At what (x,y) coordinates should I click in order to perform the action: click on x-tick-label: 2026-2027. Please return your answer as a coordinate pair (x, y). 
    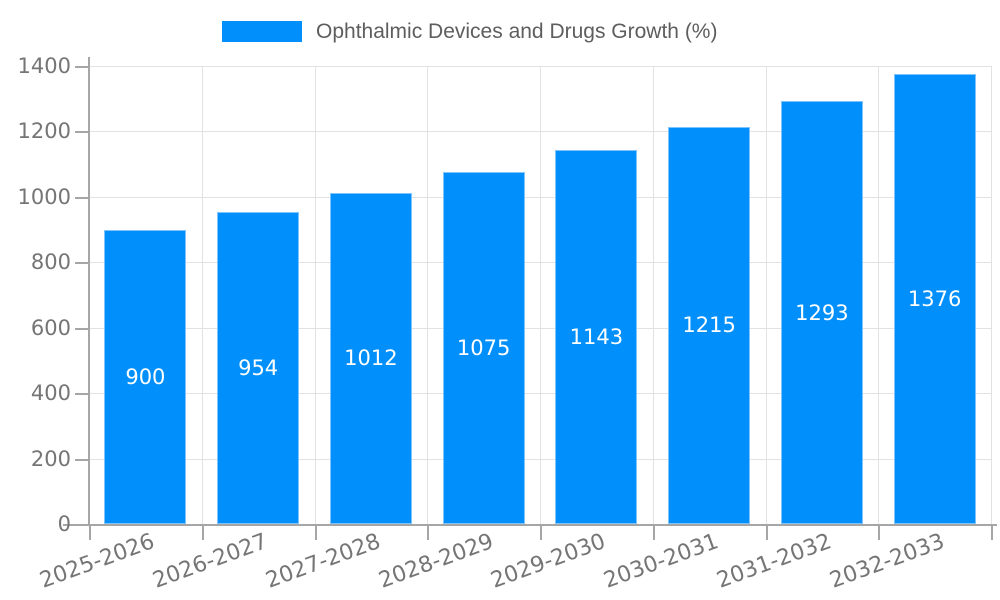
    Looking at the image, I should click on (210, 561).